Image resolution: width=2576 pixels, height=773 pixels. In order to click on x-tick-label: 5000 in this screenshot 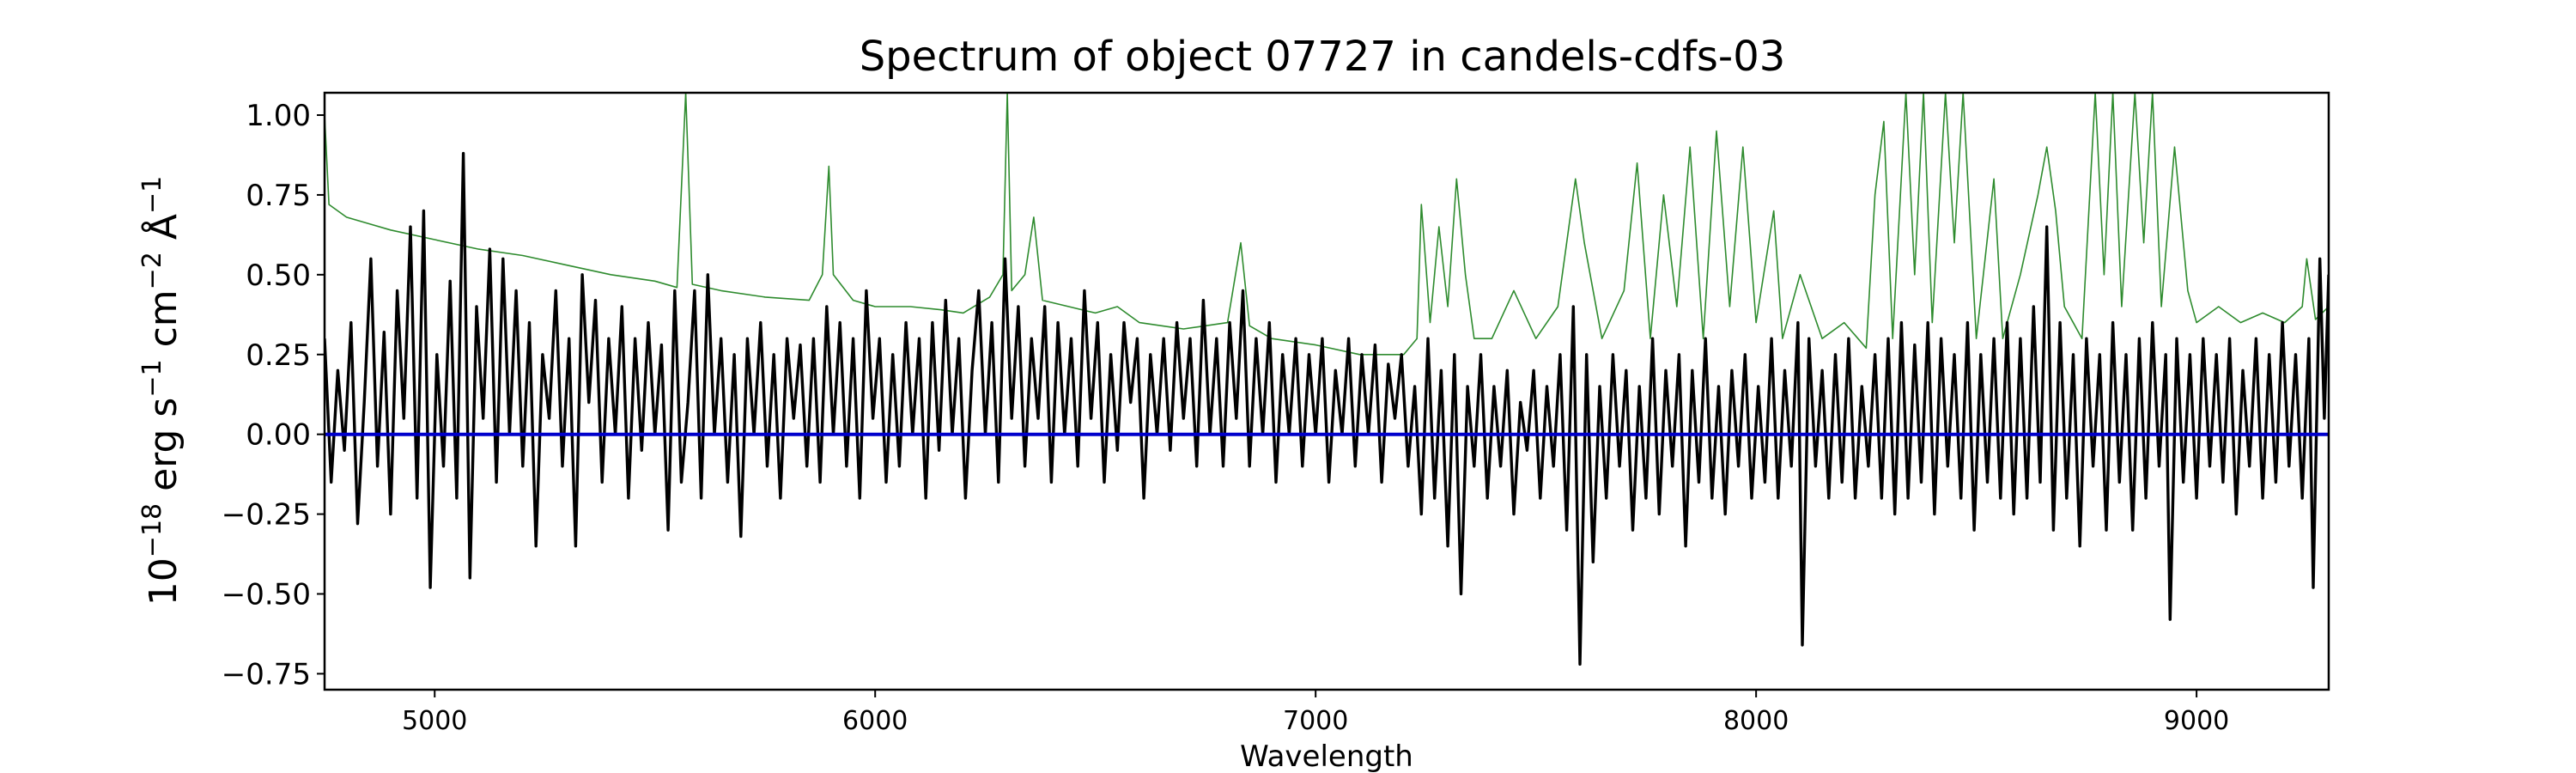, I will do `click(434, 721)`.